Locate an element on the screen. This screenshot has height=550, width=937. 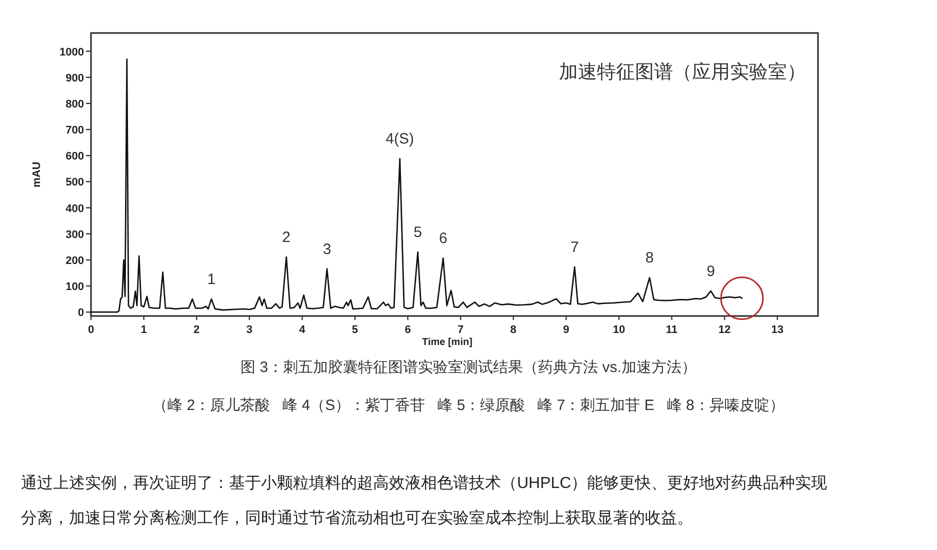
annotation: 5 is located at coordinates (418, 233).